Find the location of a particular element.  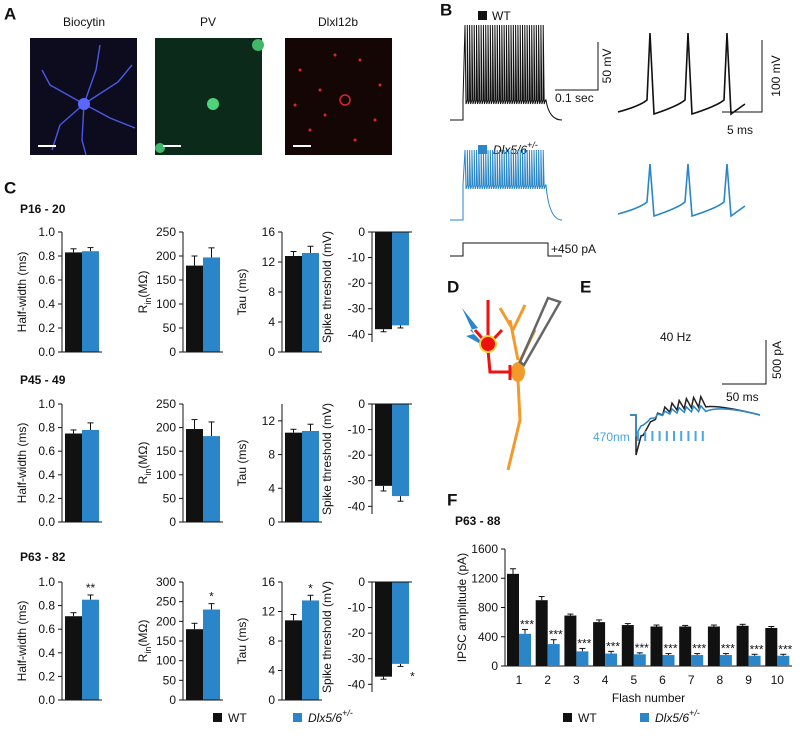

superscript: +/- is located at coordinates (347, 713).